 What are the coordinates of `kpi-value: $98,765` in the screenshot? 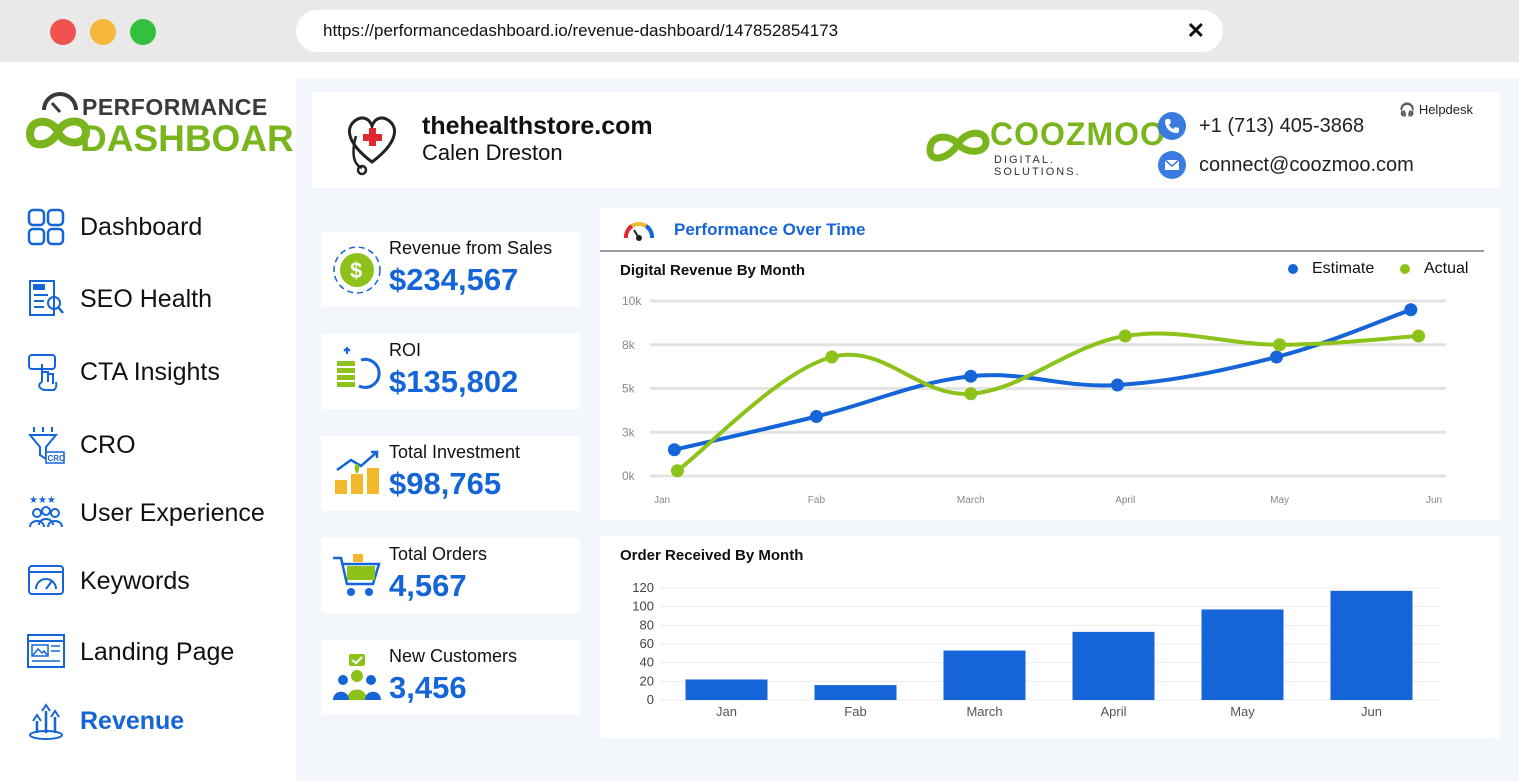 It's located at (445, 483).